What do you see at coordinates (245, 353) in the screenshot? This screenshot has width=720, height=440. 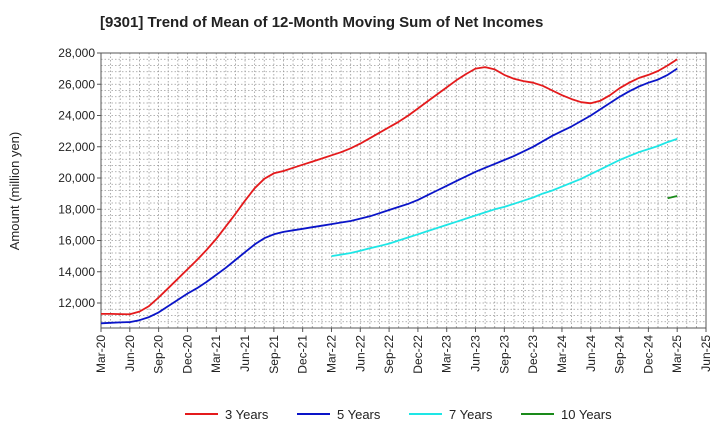 I see `x-tick-label: Jun-21` at bounding box center [245, 353].